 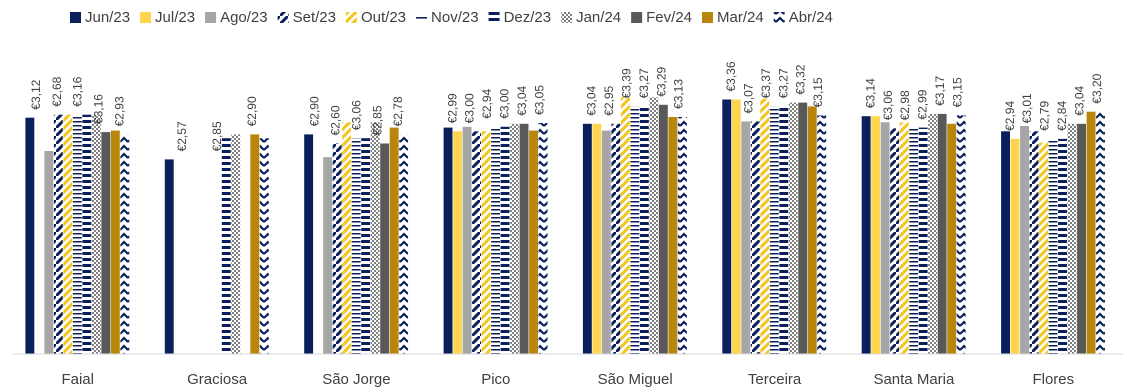 What do you see at coordinates (731, 76) in the screenshot?
I see `data-label: €3,36` at bounding box center [731, 76].